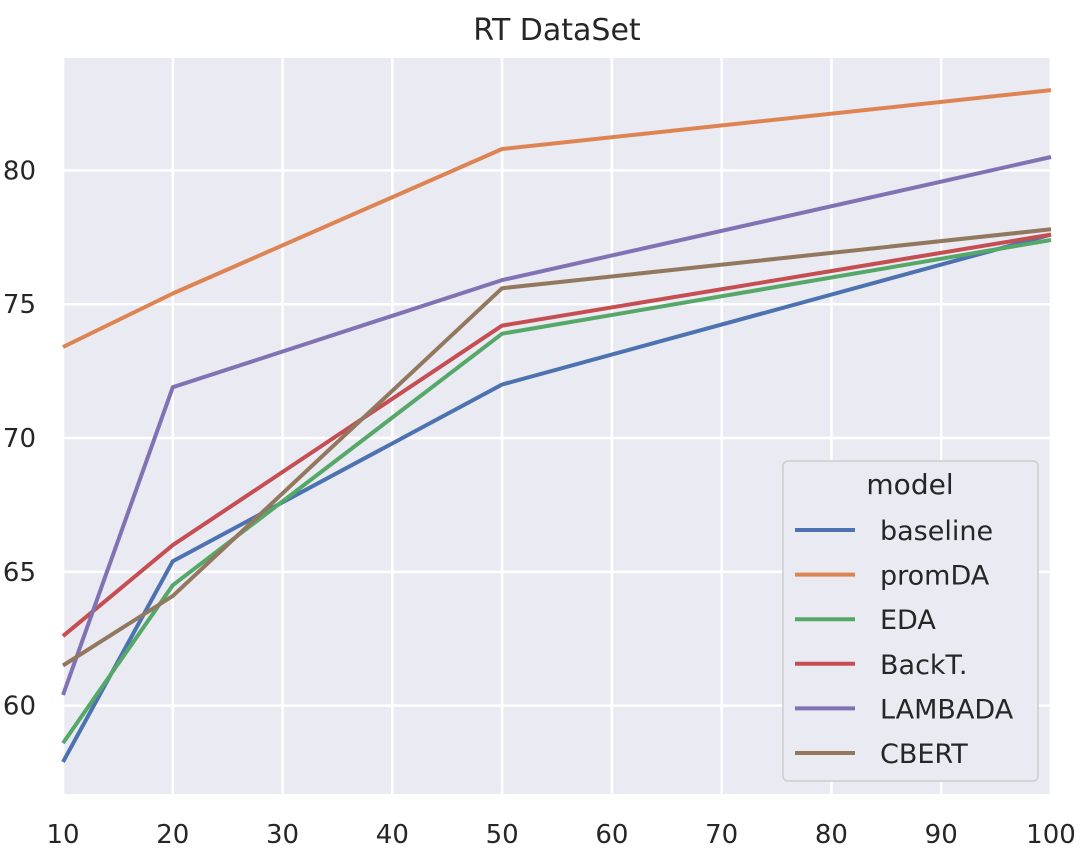 Image resolution: width=1084 pixels, height=857 pixels. I want to click on x-tick-label: 40, so click(392, 835).